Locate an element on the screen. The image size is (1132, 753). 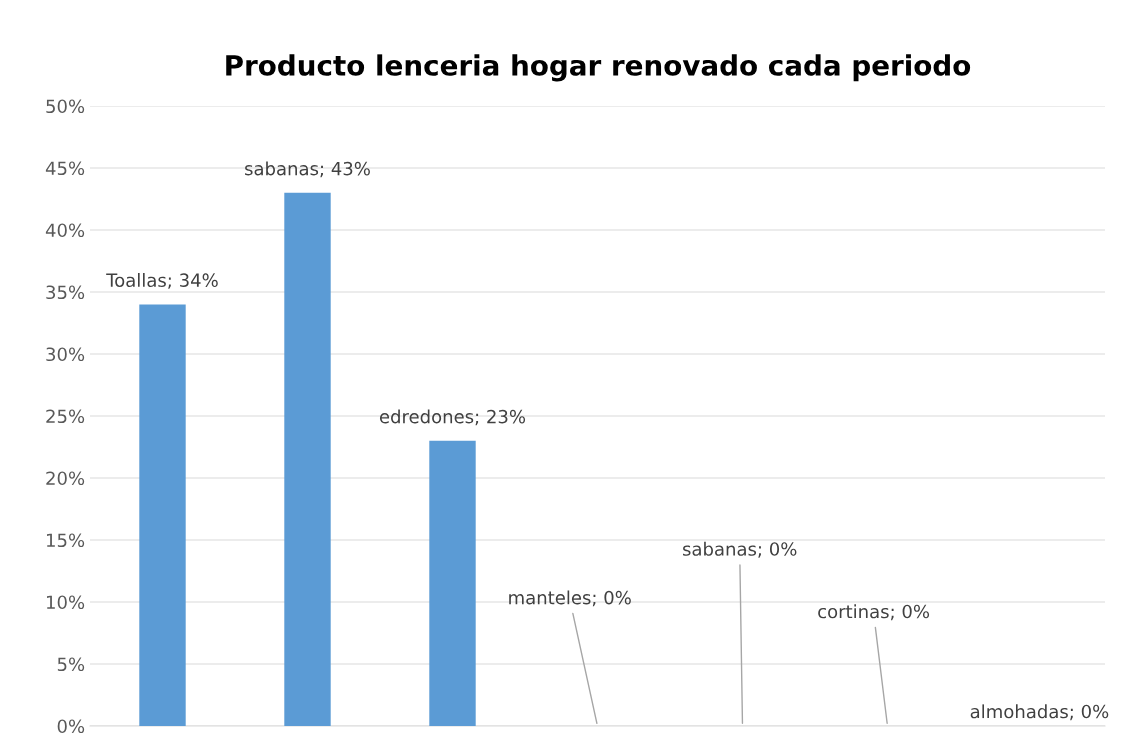
y-tick-label: 20% is located at coordinates (65, 478).